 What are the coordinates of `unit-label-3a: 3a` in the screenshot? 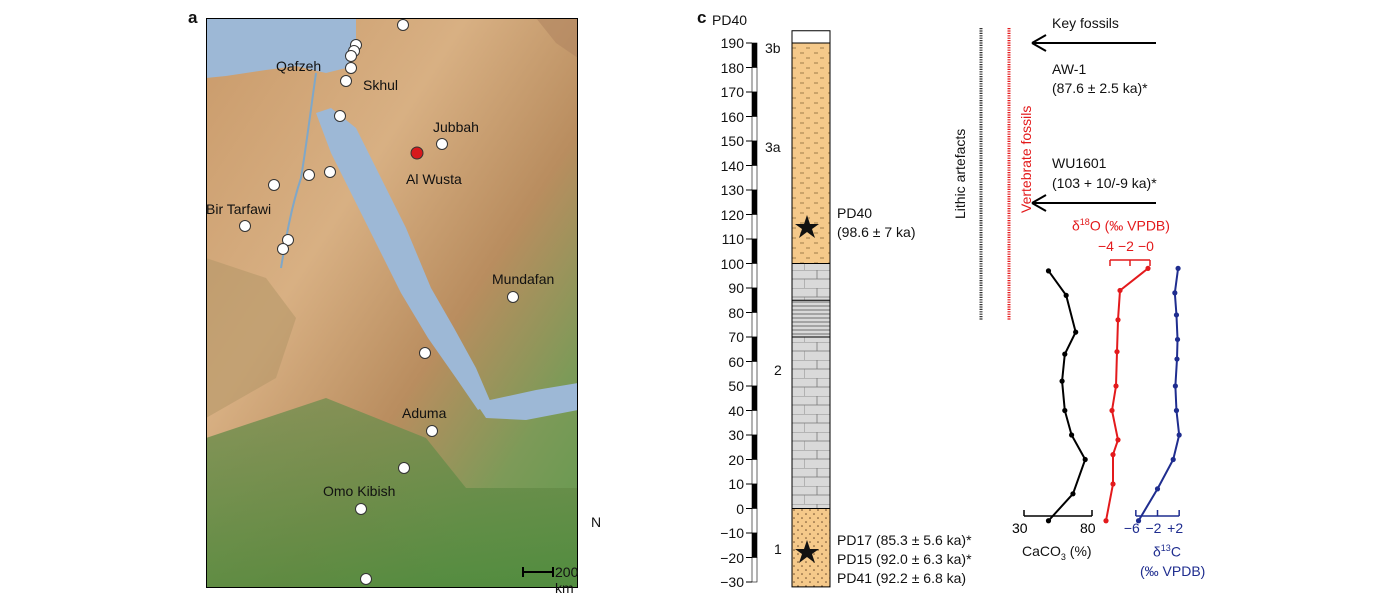 It's located at (773, 147).